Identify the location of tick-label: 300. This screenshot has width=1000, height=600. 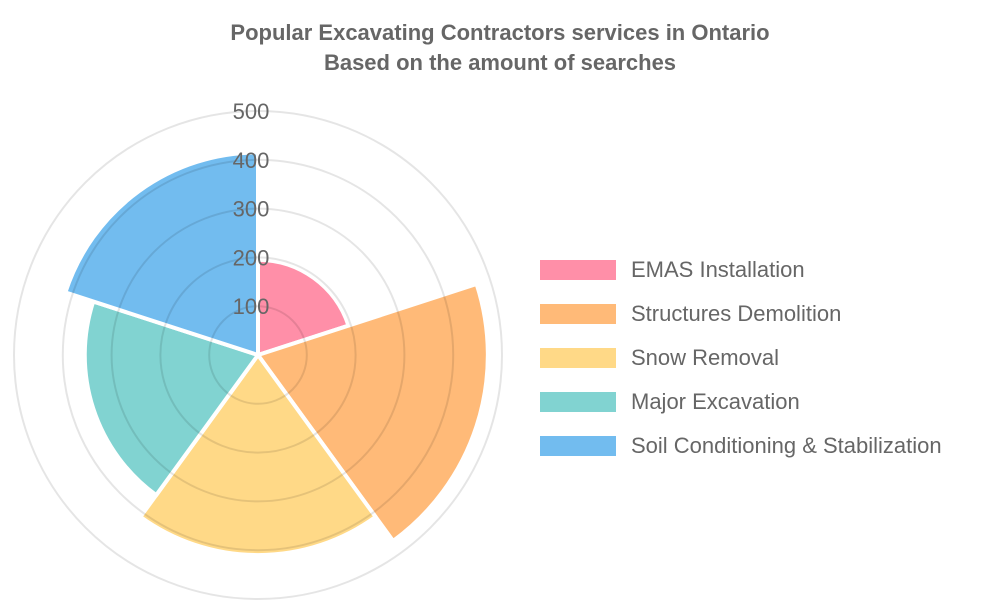
(251, 209).